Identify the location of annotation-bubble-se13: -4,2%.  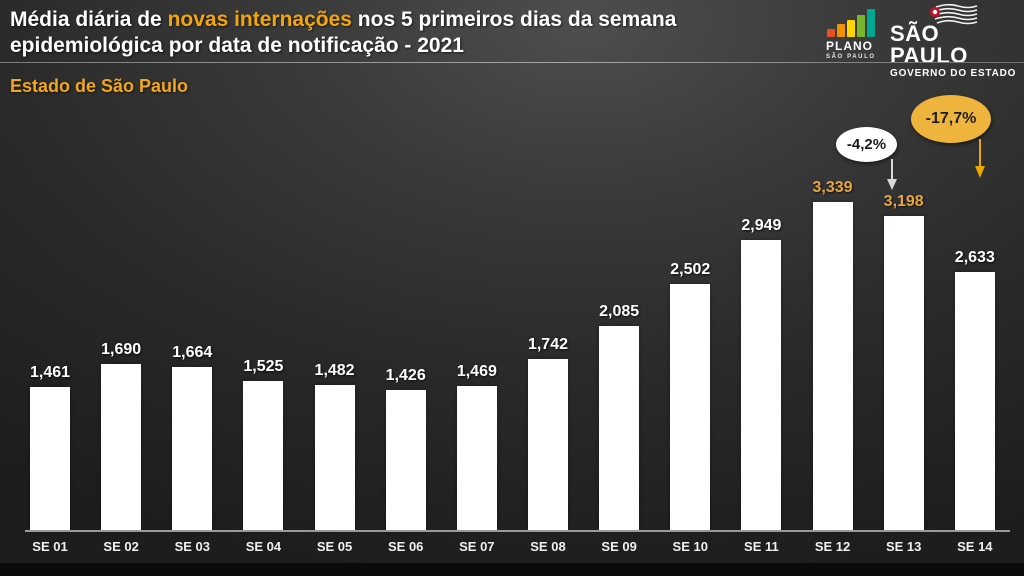
(866, 144).